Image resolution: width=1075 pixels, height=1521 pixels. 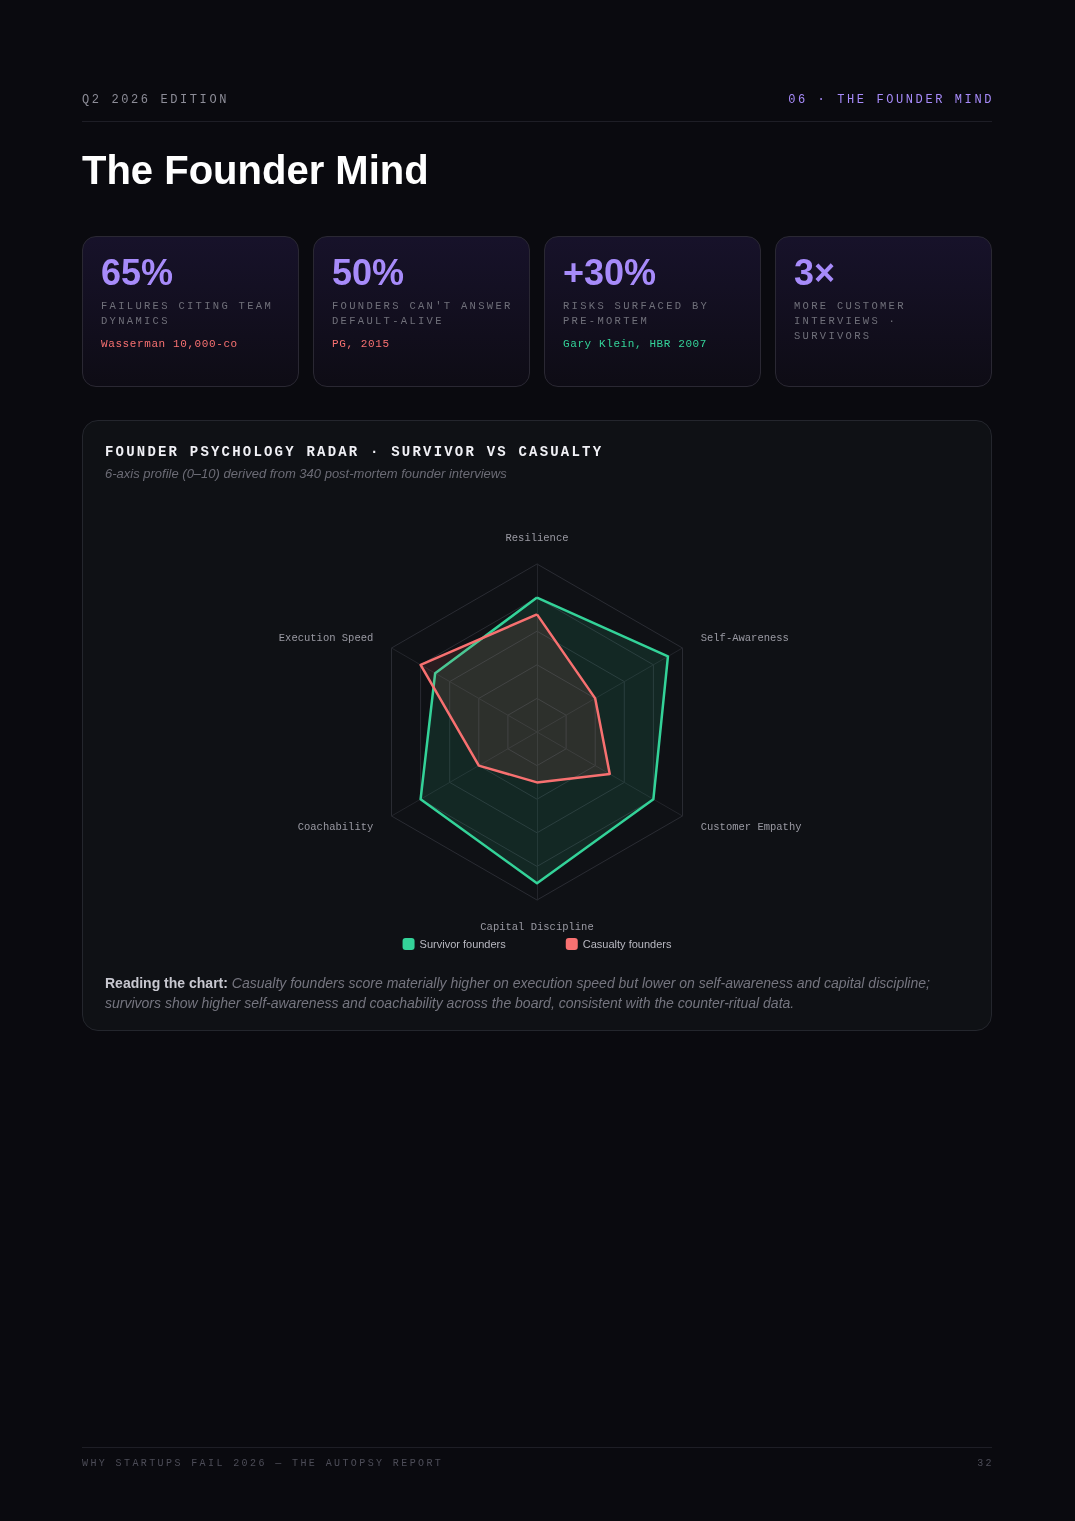 I want to click on spoke-label: Capital Discipline, so click(x=537, y=926).